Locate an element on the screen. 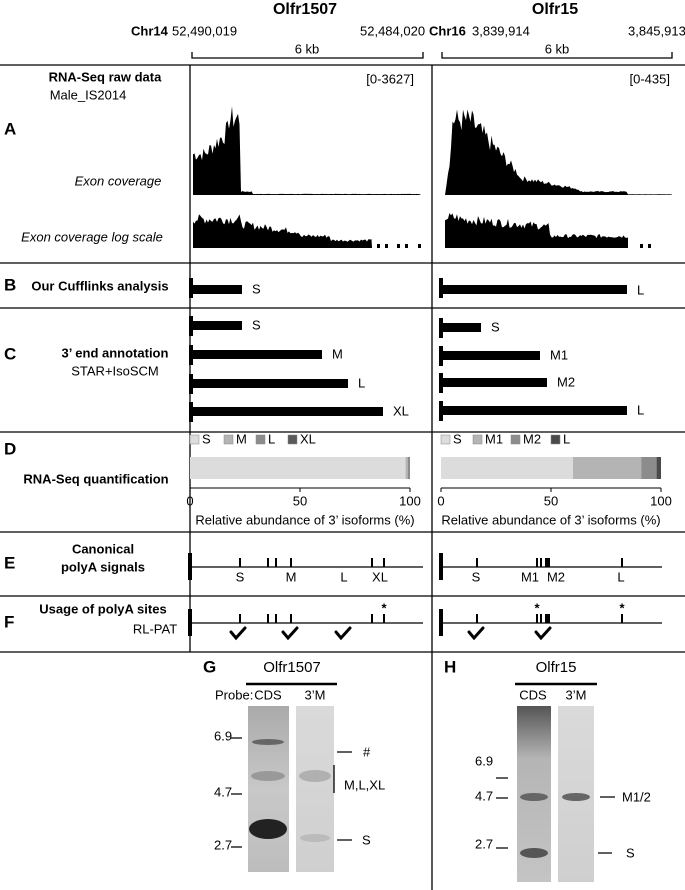  legend-label: L is located at coordinates (566, 438).